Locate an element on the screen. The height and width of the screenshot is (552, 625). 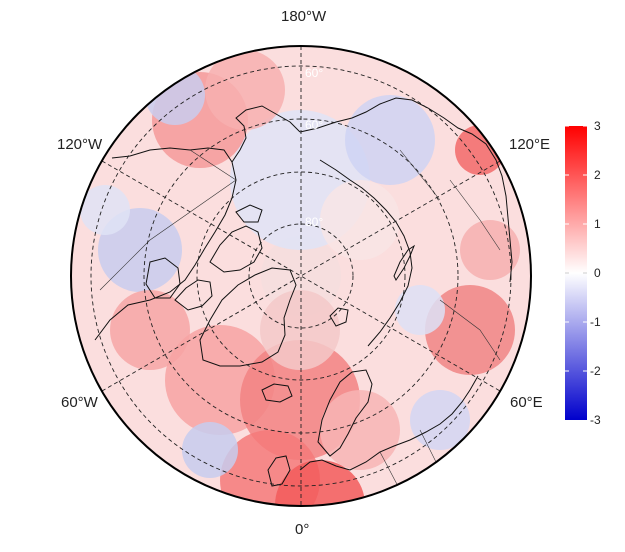
colorbar-tick-label: 3 is located at coordinates (597, 126).